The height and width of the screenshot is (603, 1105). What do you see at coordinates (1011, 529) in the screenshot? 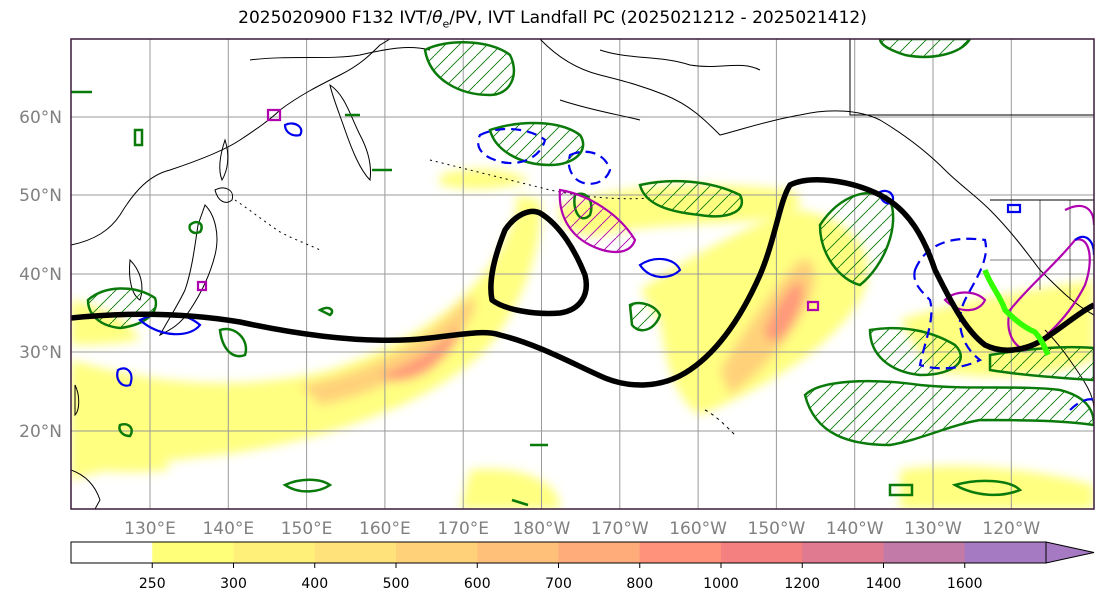
I see `lon-label: 120°W` at bounding box center [1011, 529].